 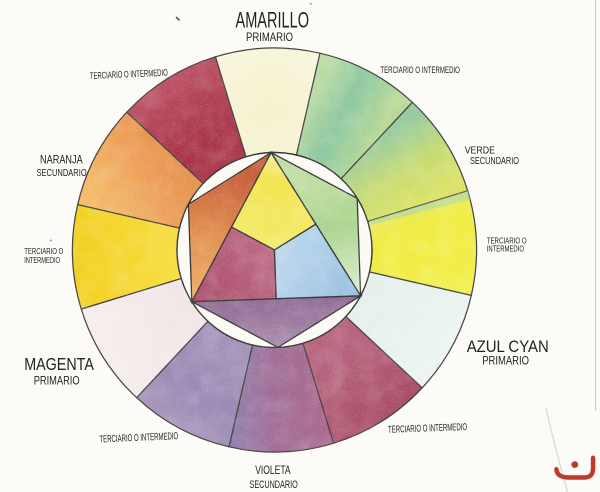 What do you see at coordinates (61, 160) in the screenshot?
I see `svg-text: NARANJA` at bounding box center [61, 160].